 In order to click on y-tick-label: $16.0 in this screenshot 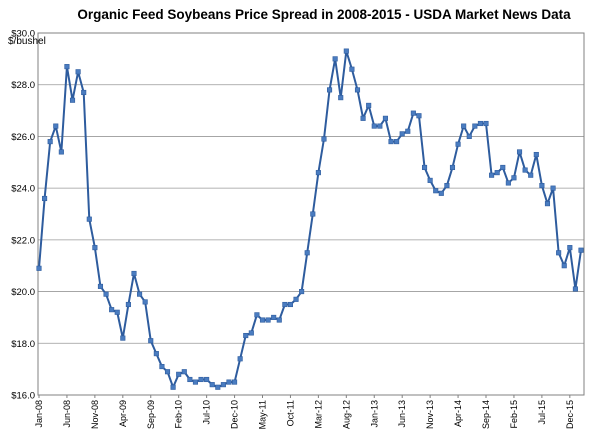, I will do `click(23, 396)`.